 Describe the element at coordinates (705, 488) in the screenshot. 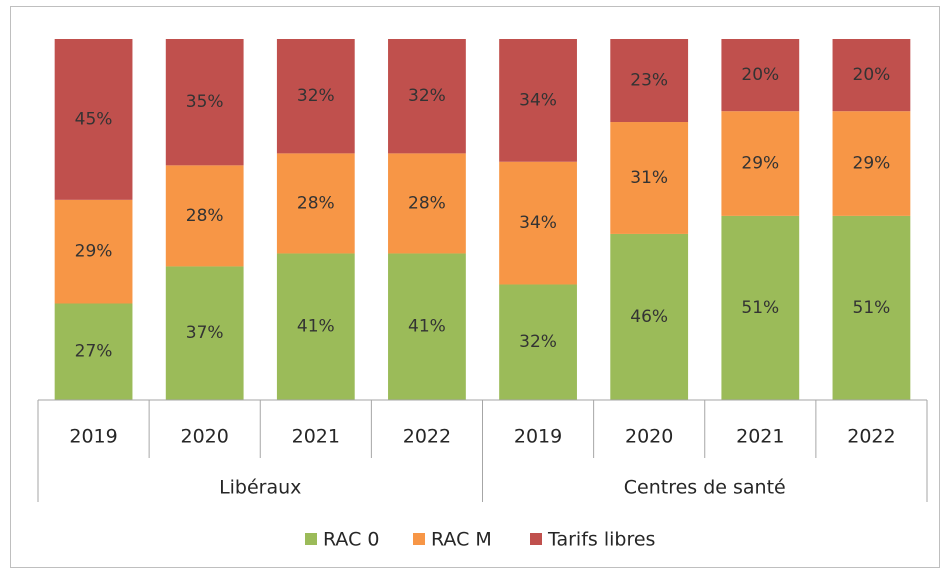

I see `group-label: Centres de santé` at that location.